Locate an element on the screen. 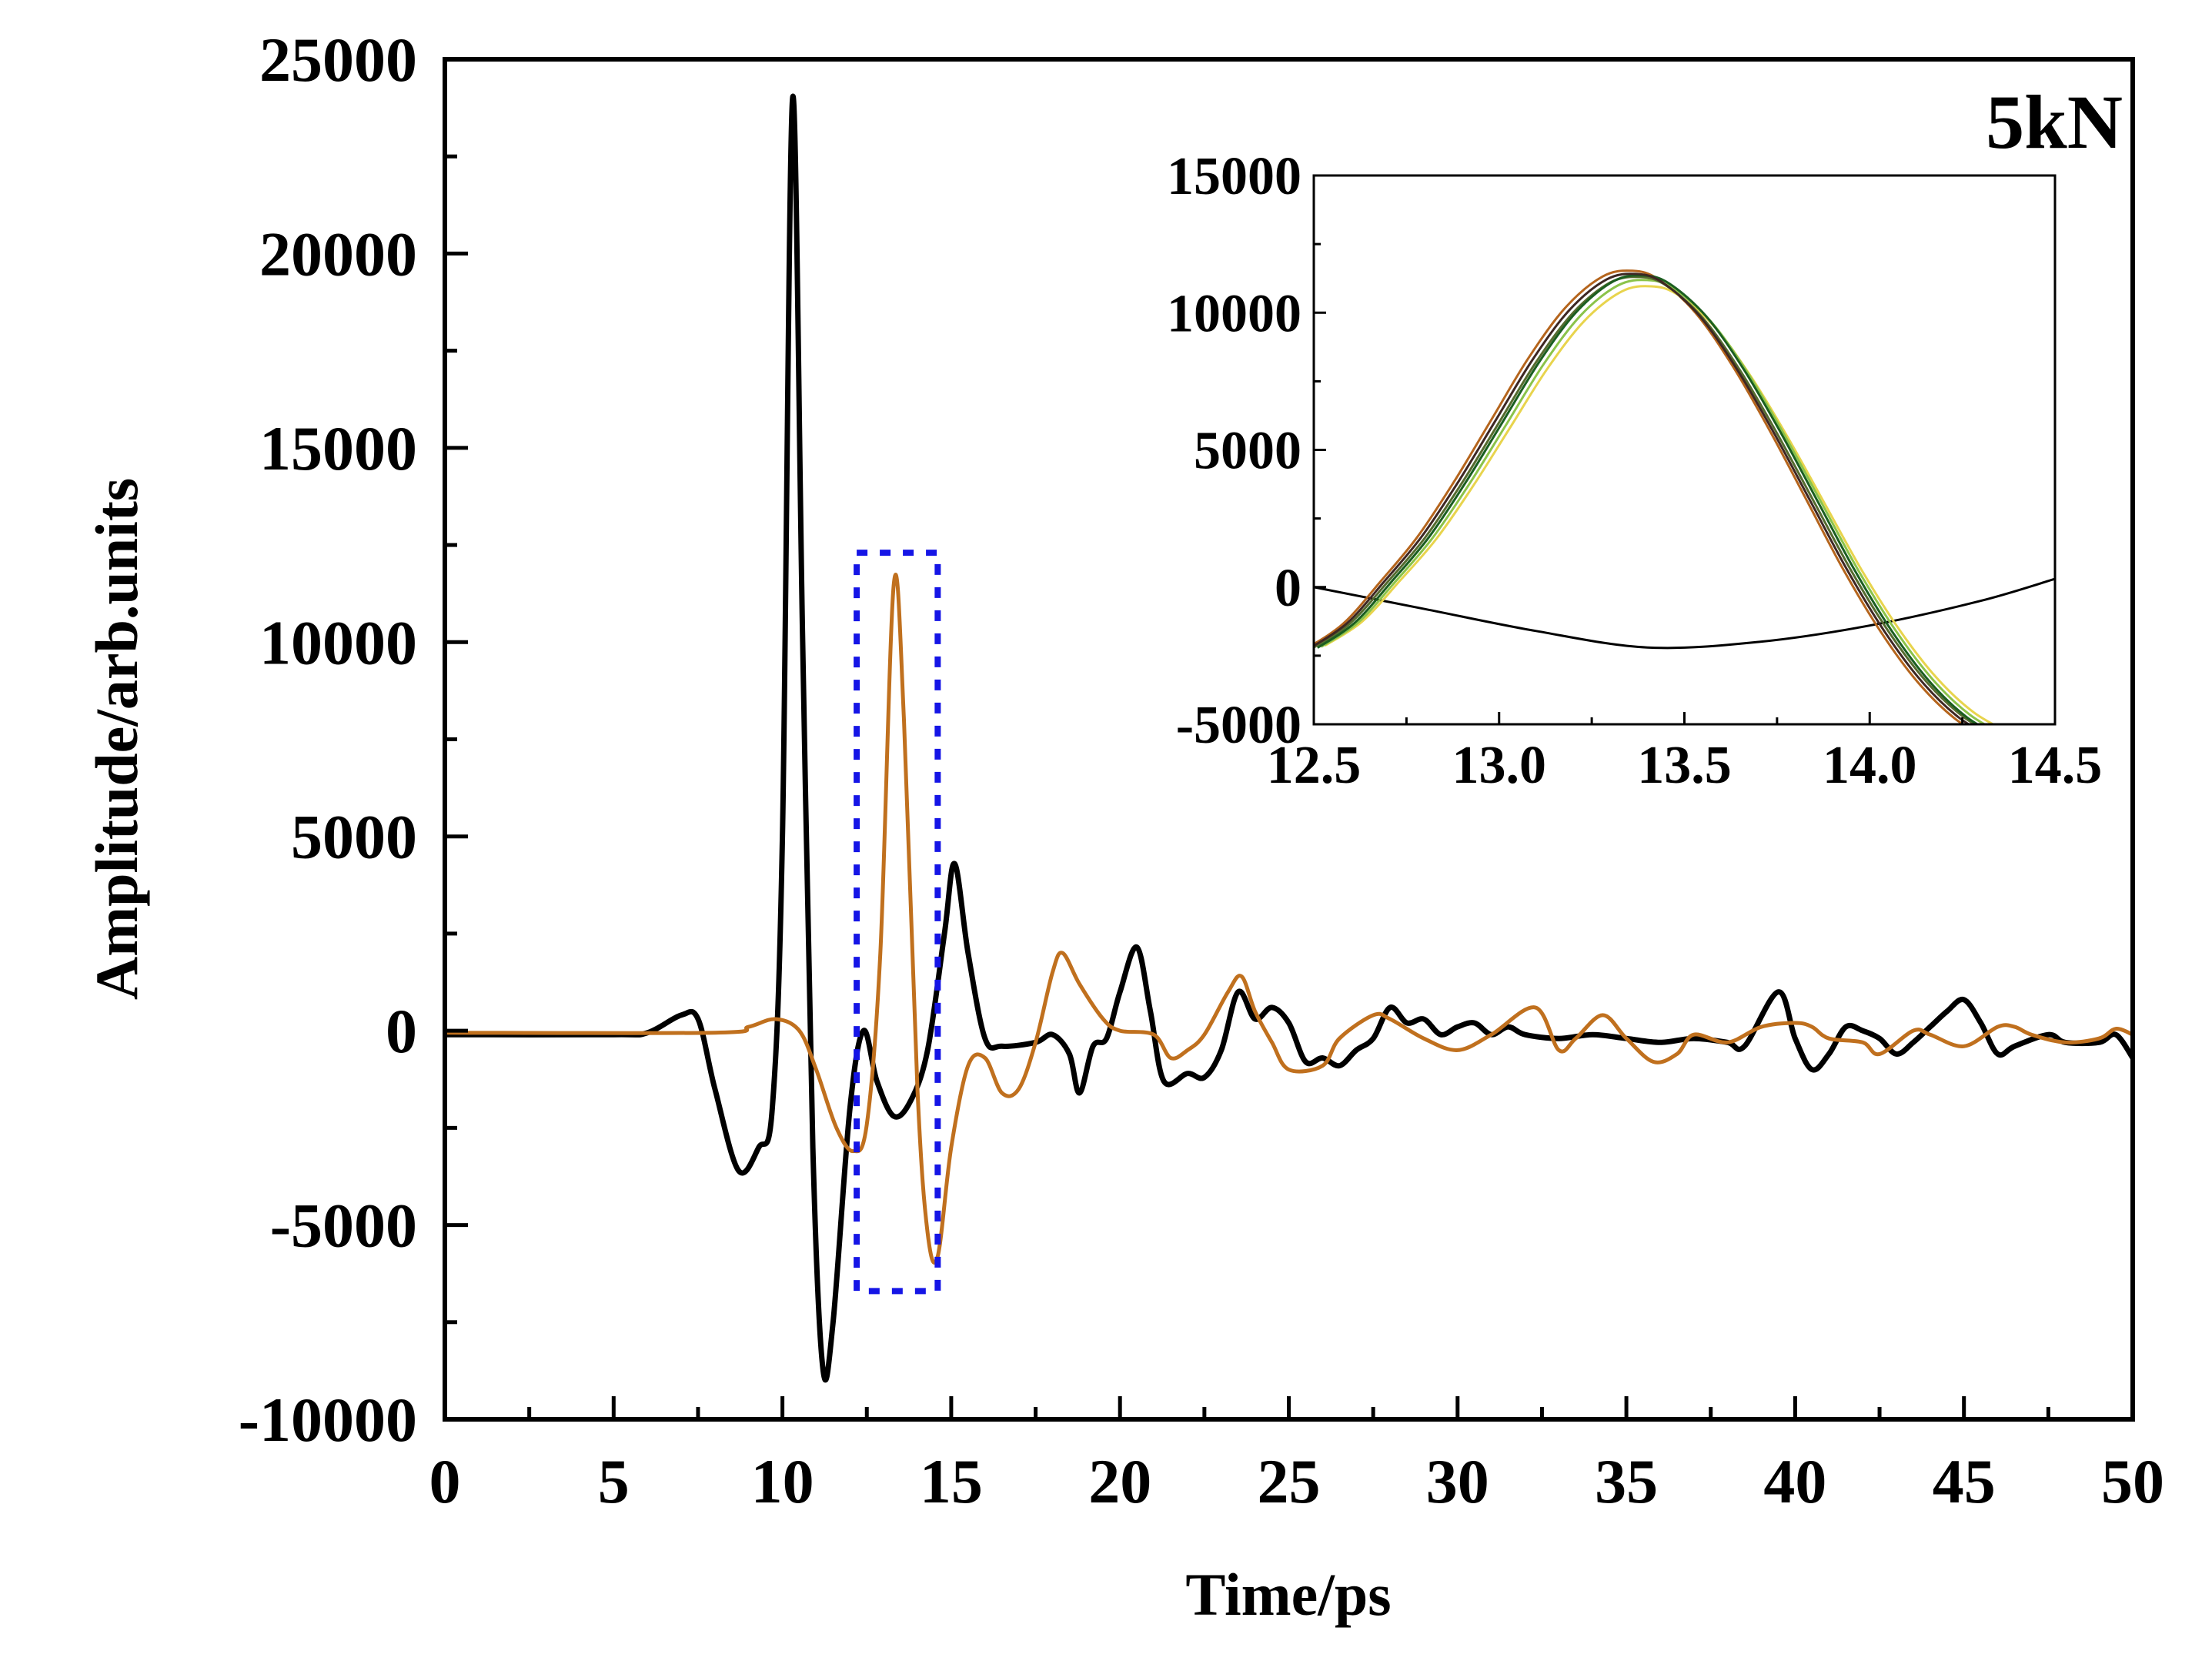 The image size is (2212, 1661). main-x-ticks: 0 5 10 15 20 25 30 35 40 45 50 is located at coordinates (1297, 1456).